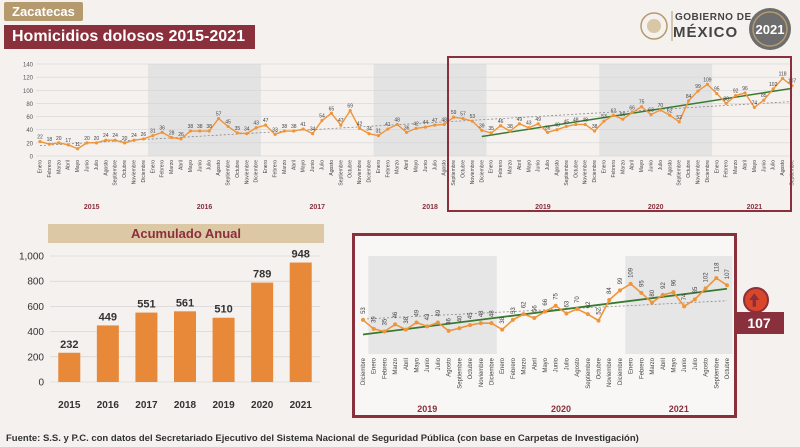 Image resolution: width=800 pixels, height=447 pixels. Describe the element at coordinates (50, 140) in the screenshot. I see `data-label: 18` at that location.